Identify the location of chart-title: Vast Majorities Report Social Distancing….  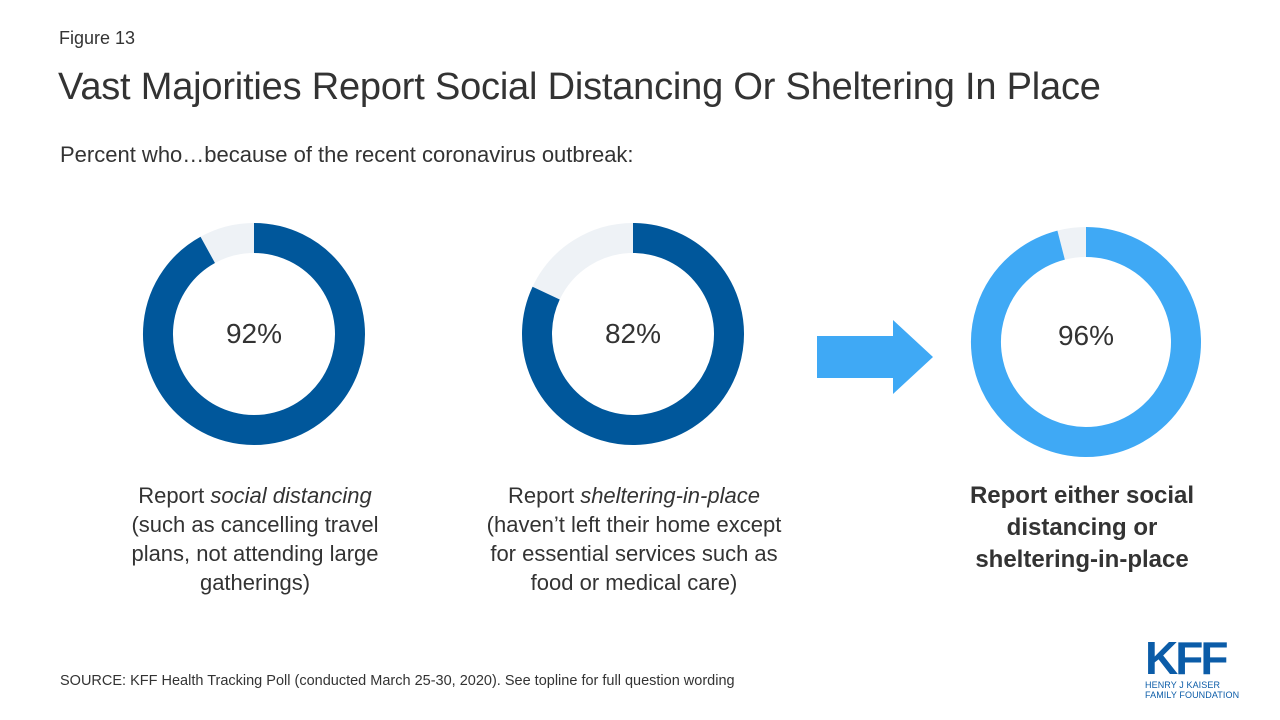
(579, 87).